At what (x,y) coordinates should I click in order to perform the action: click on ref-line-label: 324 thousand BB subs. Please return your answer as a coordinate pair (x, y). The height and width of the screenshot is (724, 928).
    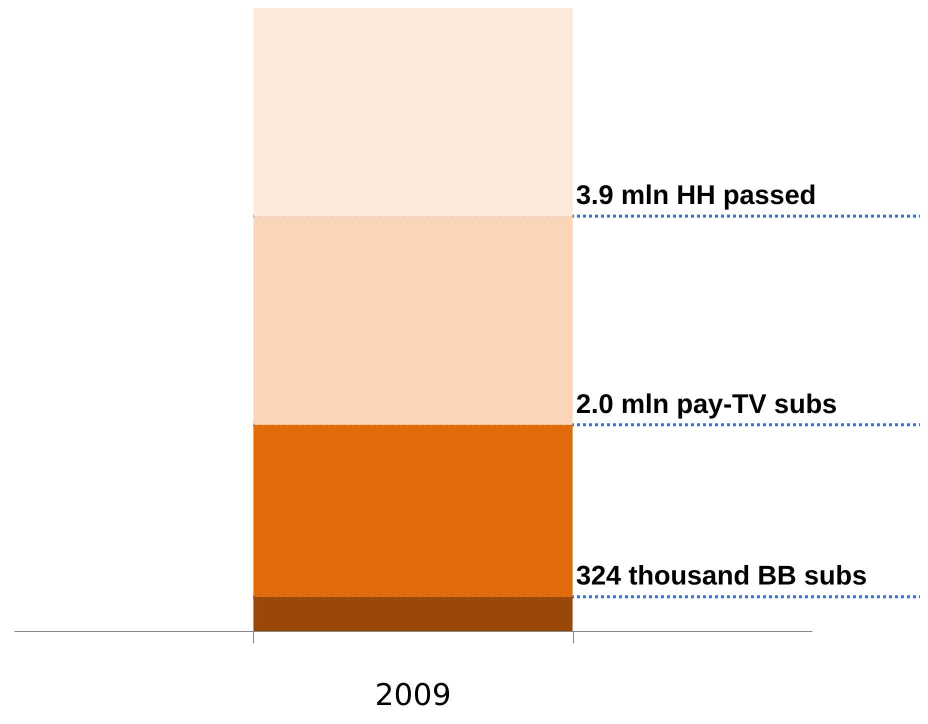
    Looking at the image, I should click on (722, 575).